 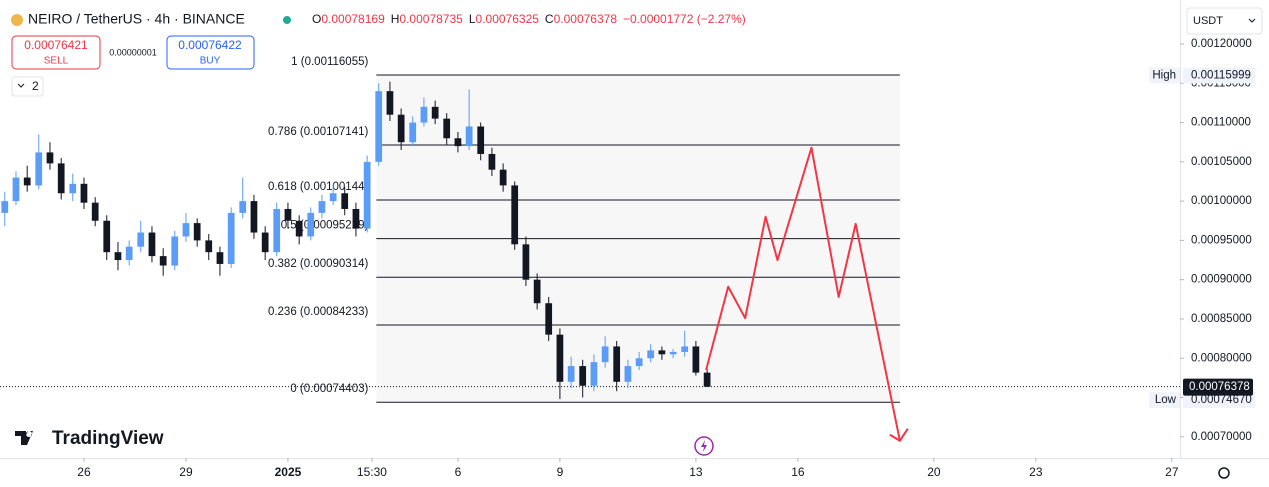 I want to click on x-tick-label: 15:30, so click(x=372, y=472).